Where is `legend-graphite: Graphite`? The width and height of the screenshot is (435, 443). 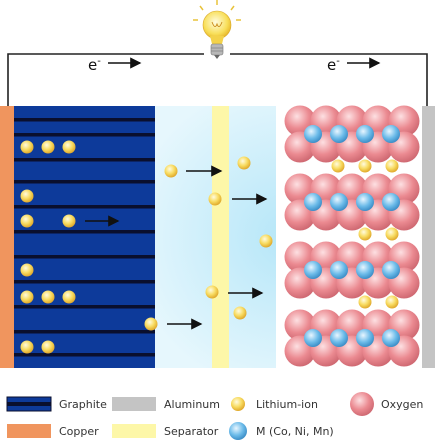
legend-graphite: Graphite is located at coordinates (57, 404).